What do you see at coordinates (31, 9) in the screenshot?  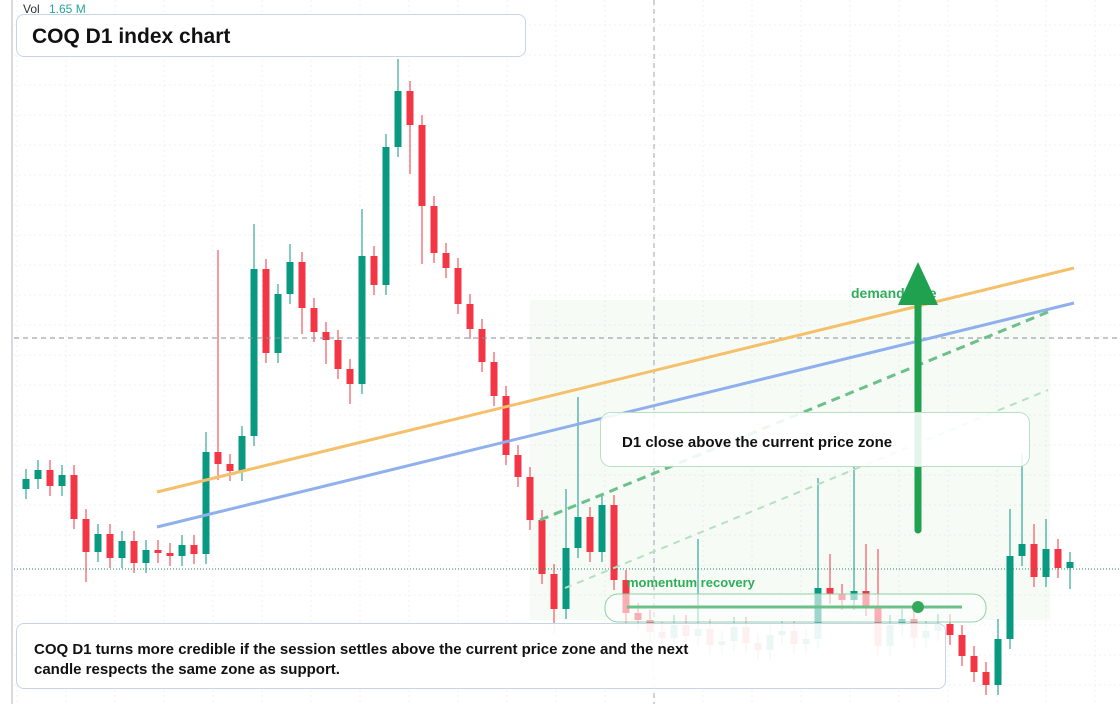 I see `vol-label: Vol` at bounding box center [31, 9].